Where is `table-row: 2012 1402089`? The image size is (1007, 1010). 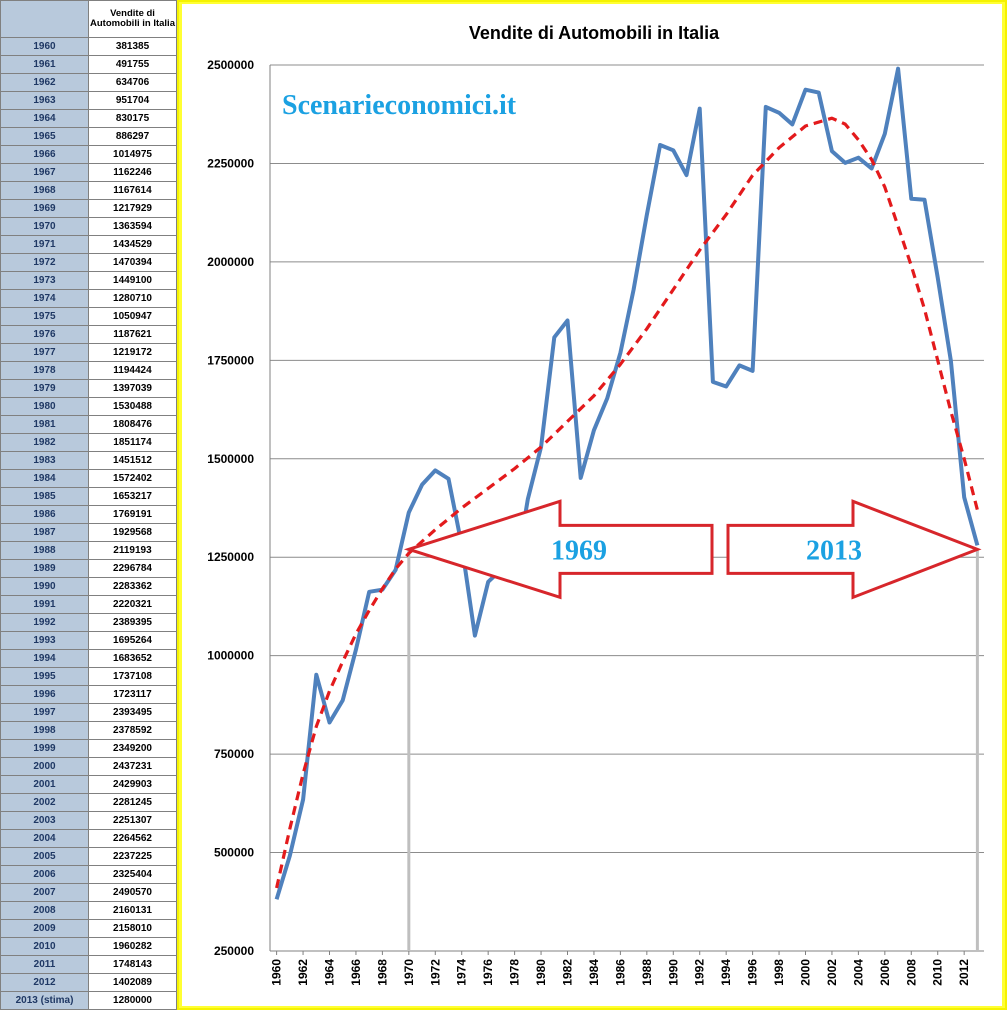
table-row: 2012 1402089 is located at coordinates (88, 982).